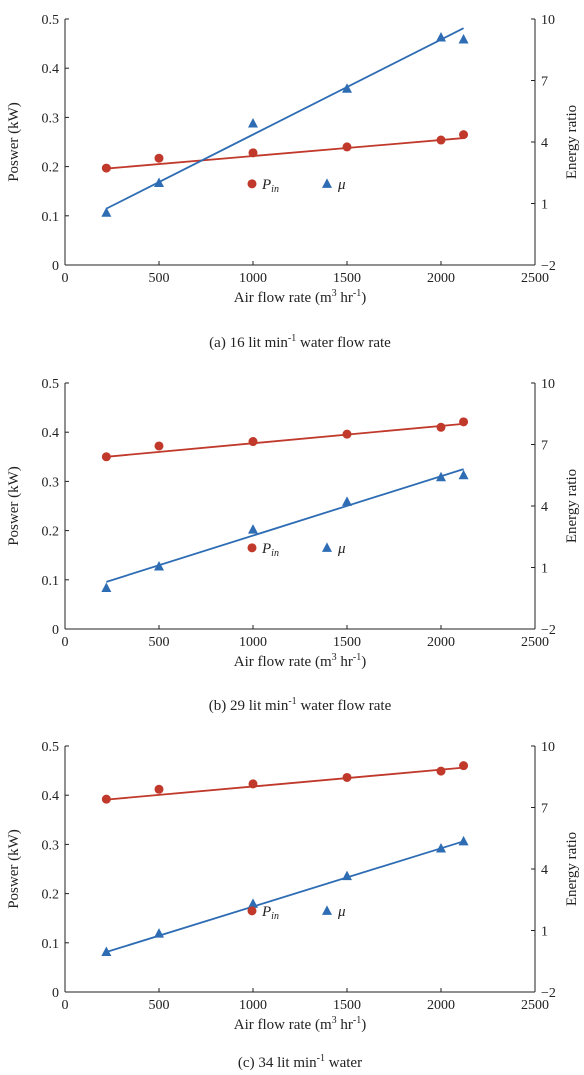 The width and height of the screenshot is (584, 1075). I want to click on panel-caption: (b) 29 lit min-1 water flow rate, so click(300, 705).